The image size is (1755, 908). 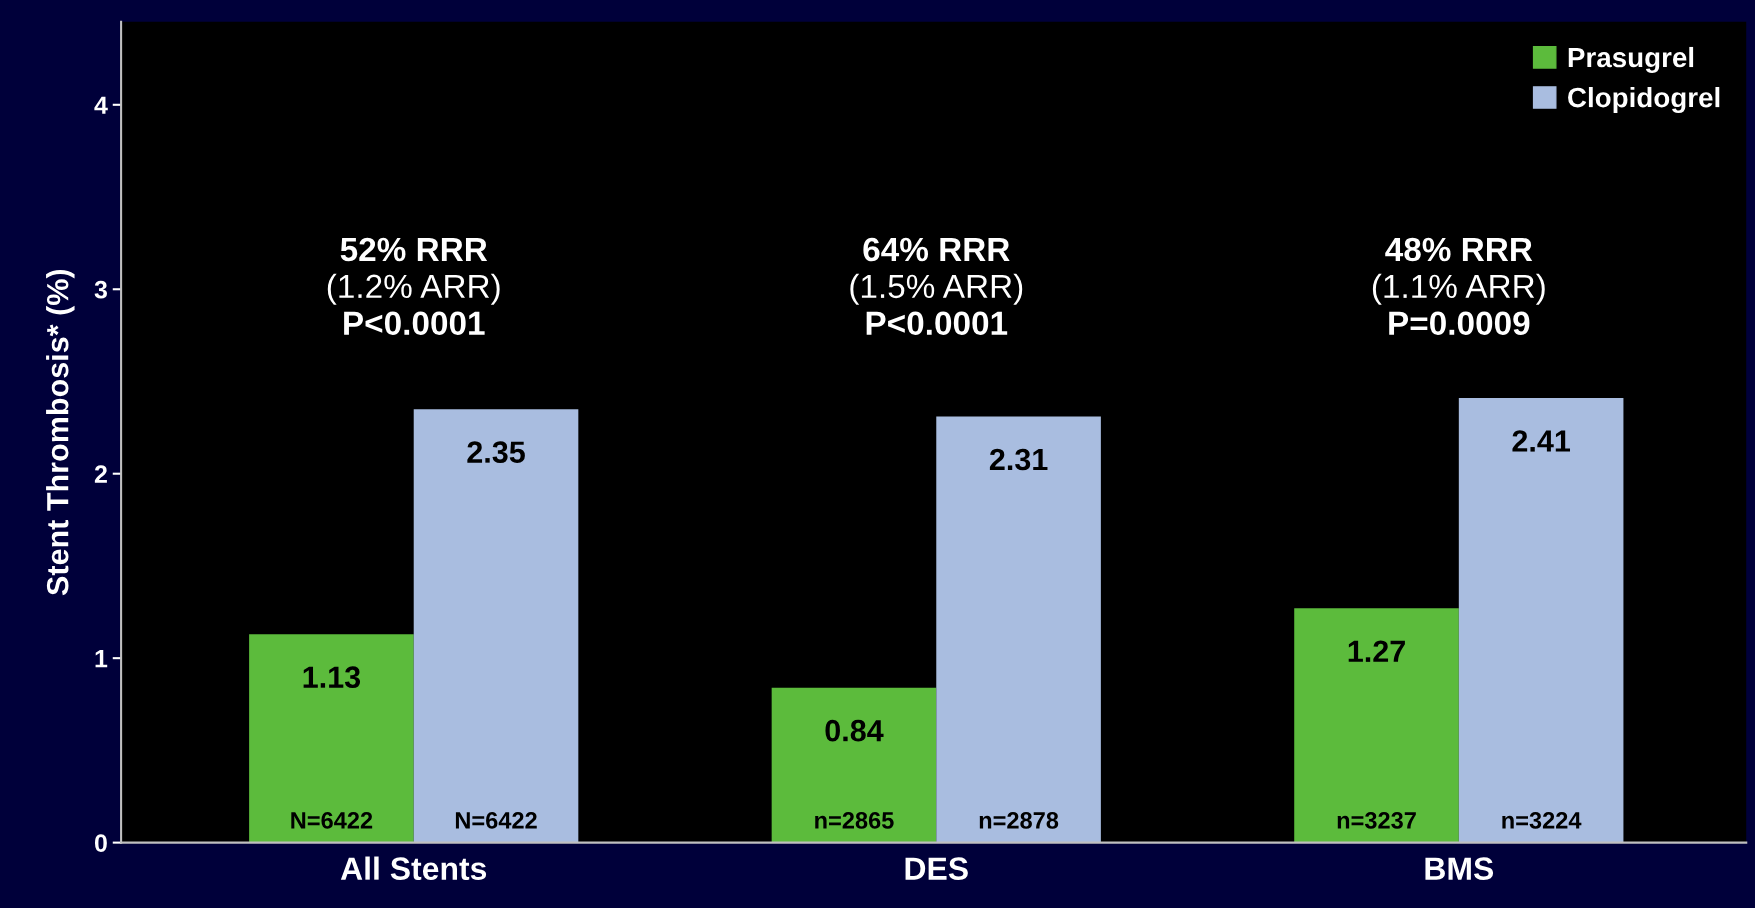 What do you see at coordinates (100, 474) in the screenshot?
I see `y-tick-label: 2` at bounding box center [100, 474].